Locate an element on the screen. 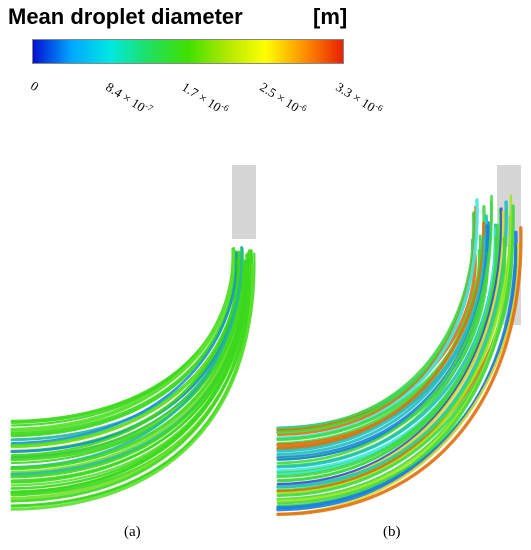 This screenshot has width=531, height=550. tick-label: 1.7 × 10-6 is located at coordinates (205, 97).